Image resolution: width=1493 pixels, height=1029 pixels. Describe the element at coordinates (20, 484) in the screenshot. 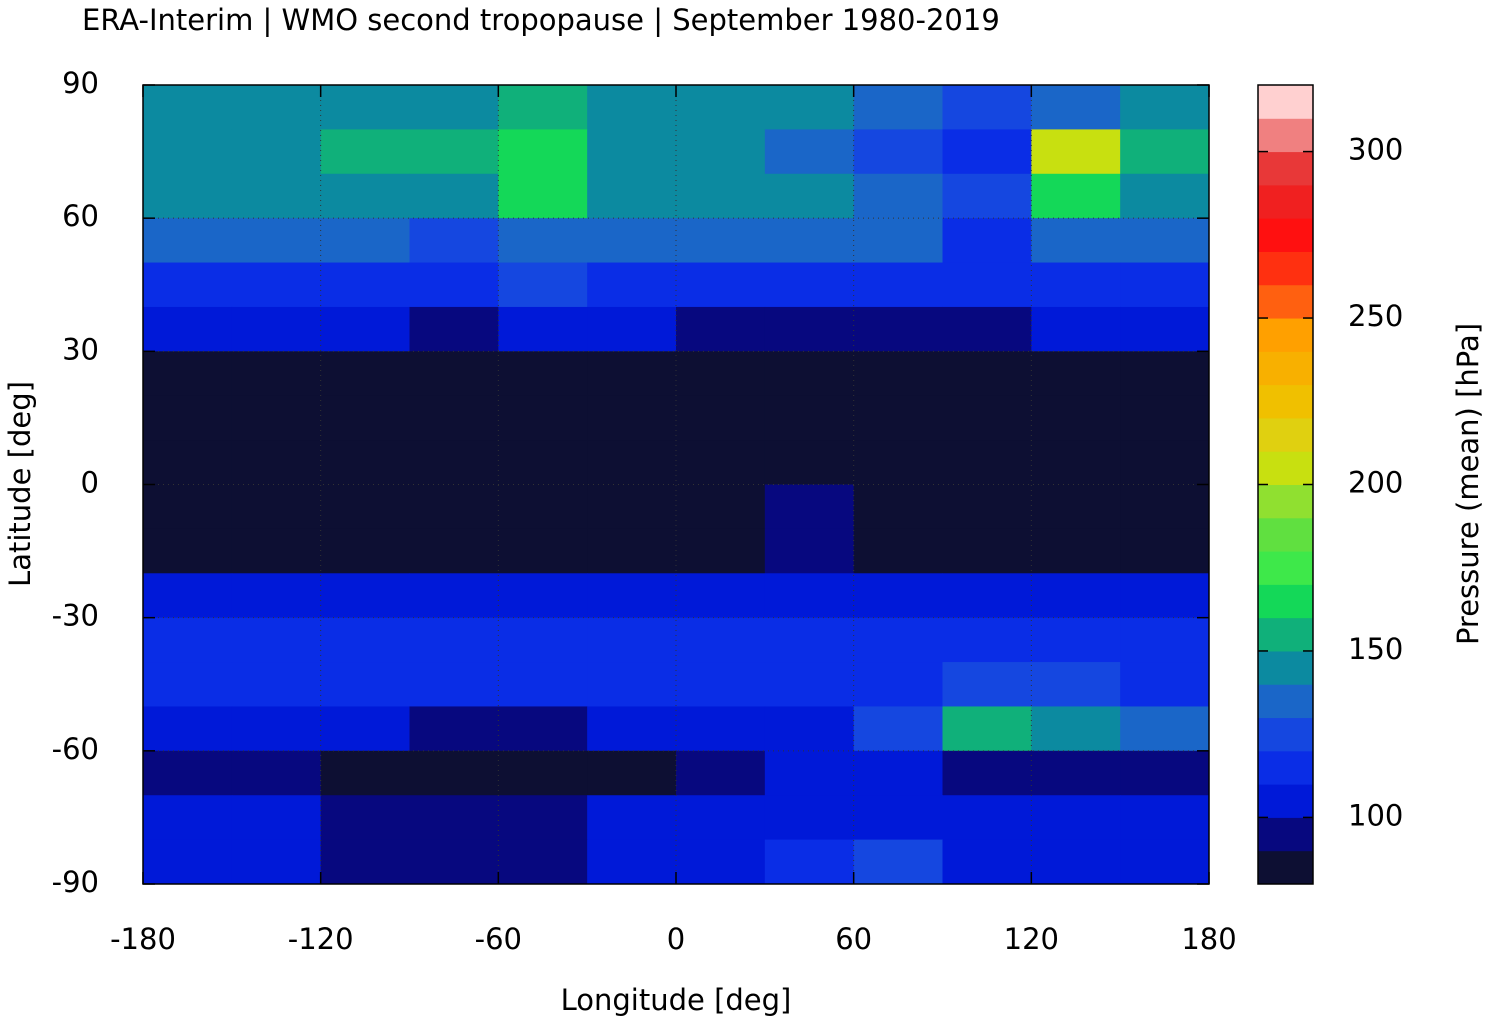

I see `y-axis-label: Latitude [deg]` at that location.